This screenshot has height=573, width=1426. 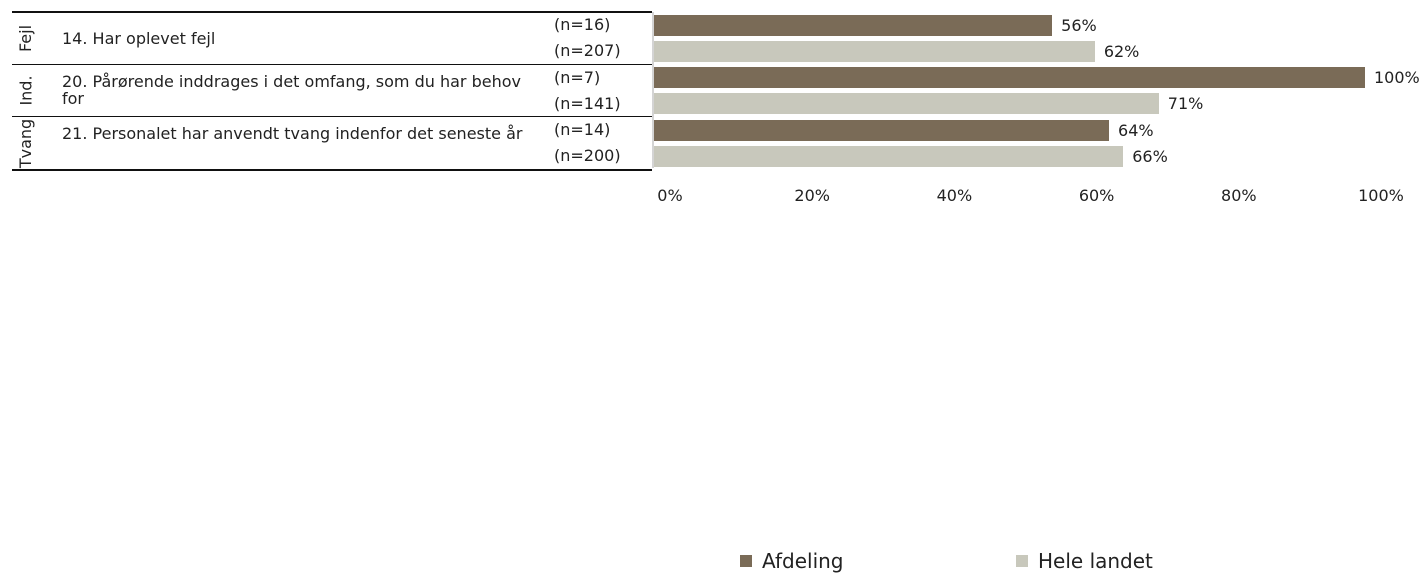 I want to click on table-bottom-rule, so click(x=332, y=170).